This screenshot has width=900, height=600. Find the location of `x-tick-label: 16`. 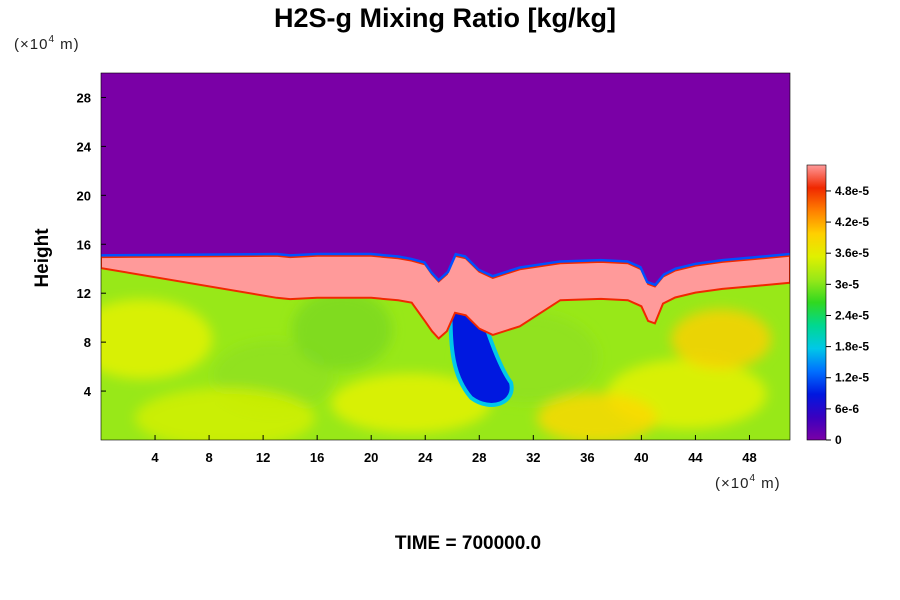

x-tick-label: 16 is located at coordinates (317, 457).